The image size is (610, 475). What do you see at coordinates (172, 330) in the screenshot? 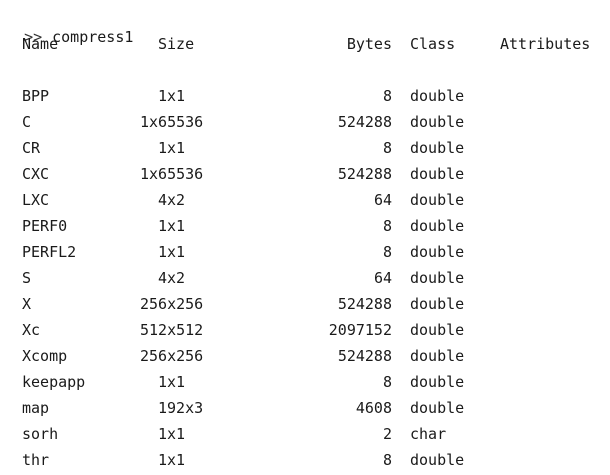
I see `variable-size: 512x512` at bounding box center [172, 330].